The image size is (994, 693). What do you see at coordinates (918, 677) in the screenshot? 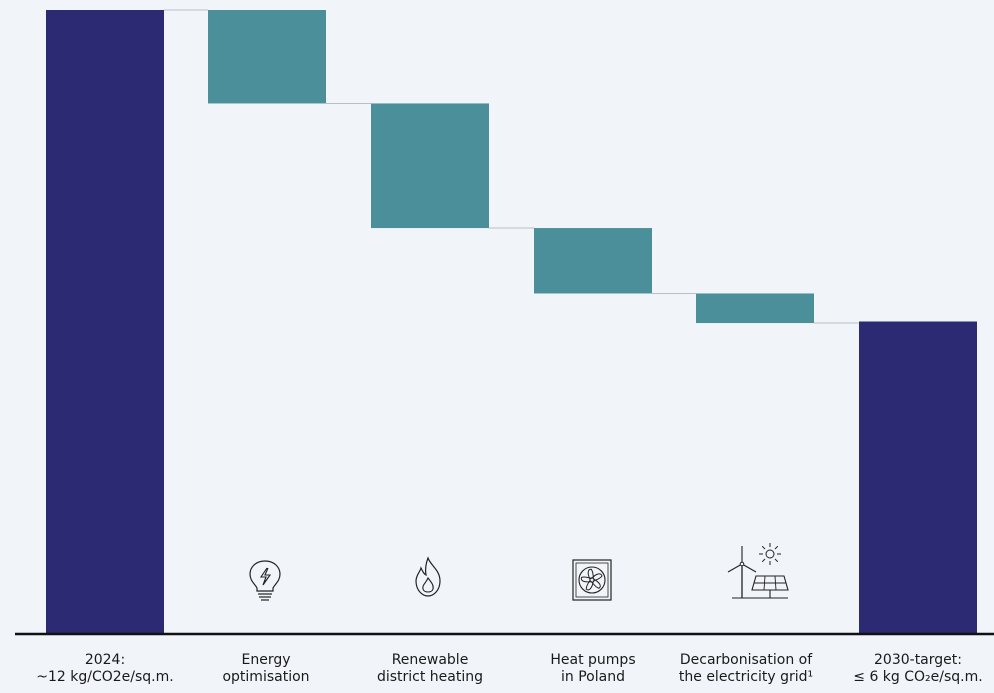
I see `category-label-line: ≤ 6 kg CO₂e/sq.m.` at bounding box center [918, 677].